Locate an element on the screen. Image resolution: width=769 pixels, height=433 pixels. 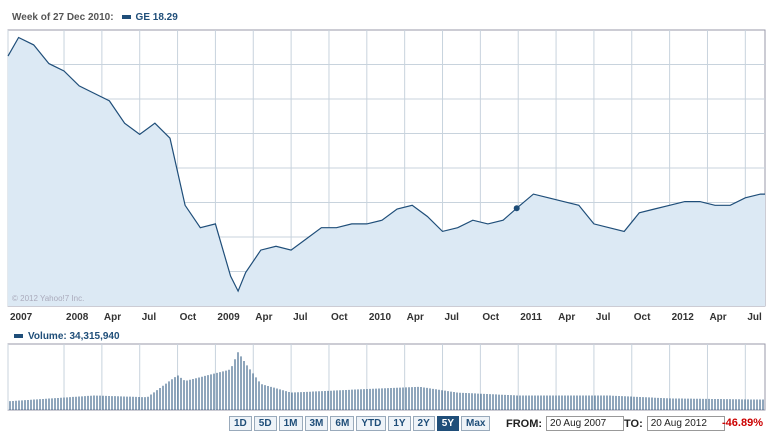
x-tick-label: 2007 is located at coordinates (21, 317).